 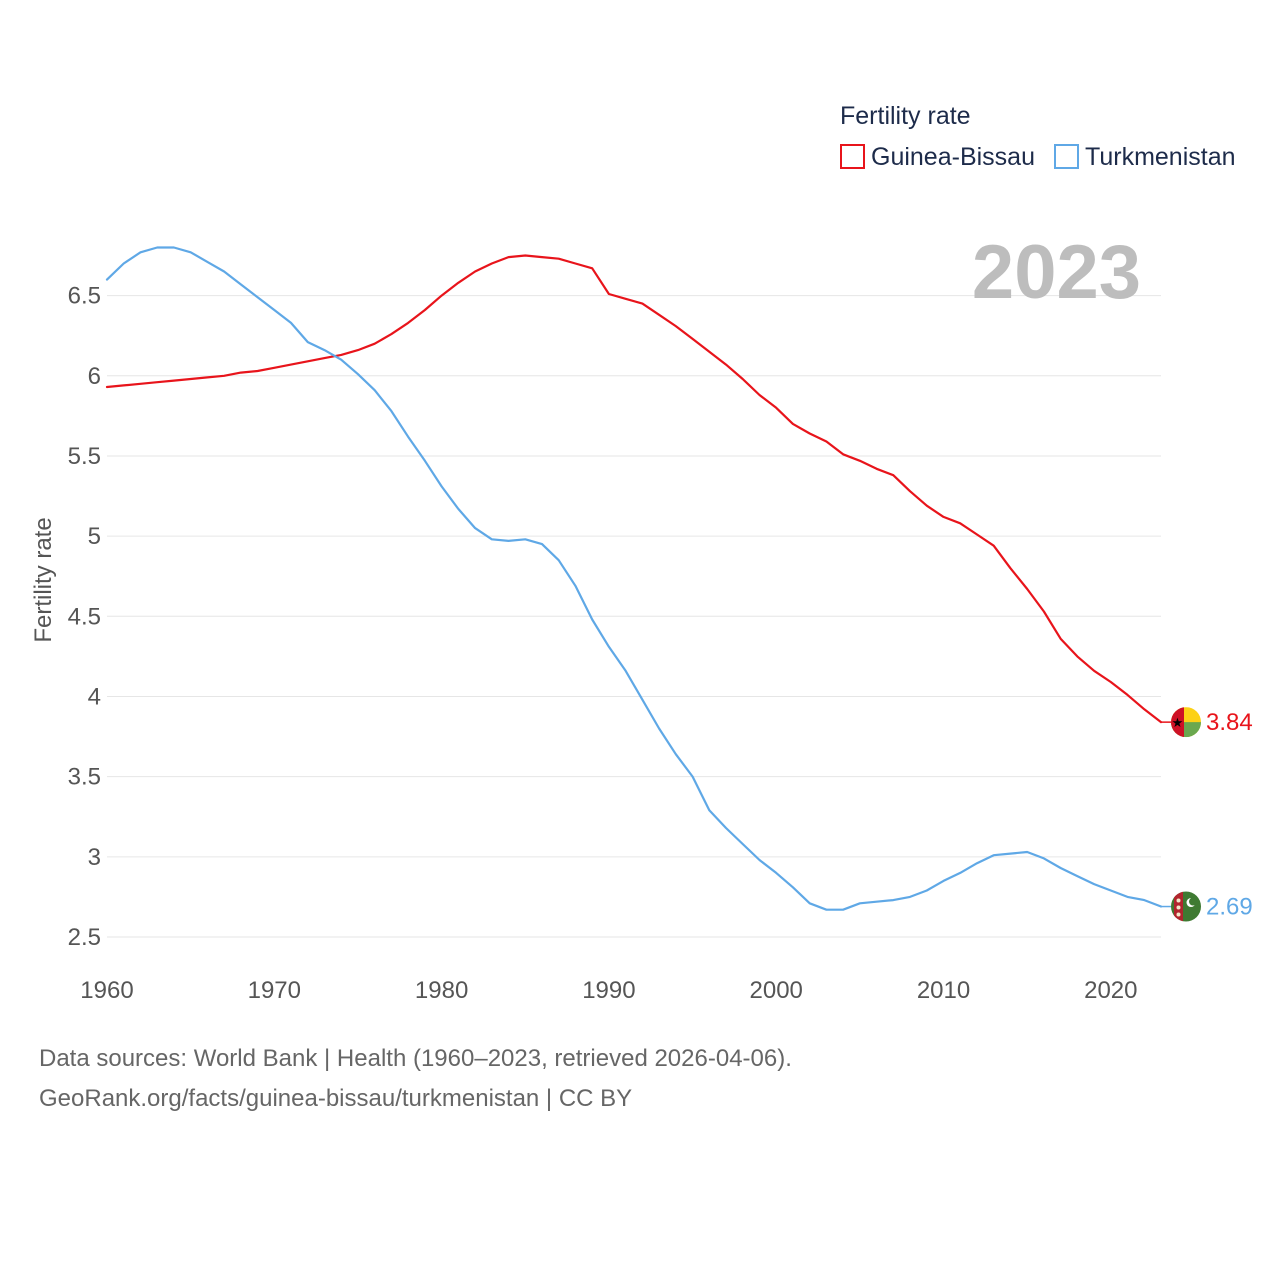 I want to click on end-value-label: 3.84, so click(x=1229, y=722).